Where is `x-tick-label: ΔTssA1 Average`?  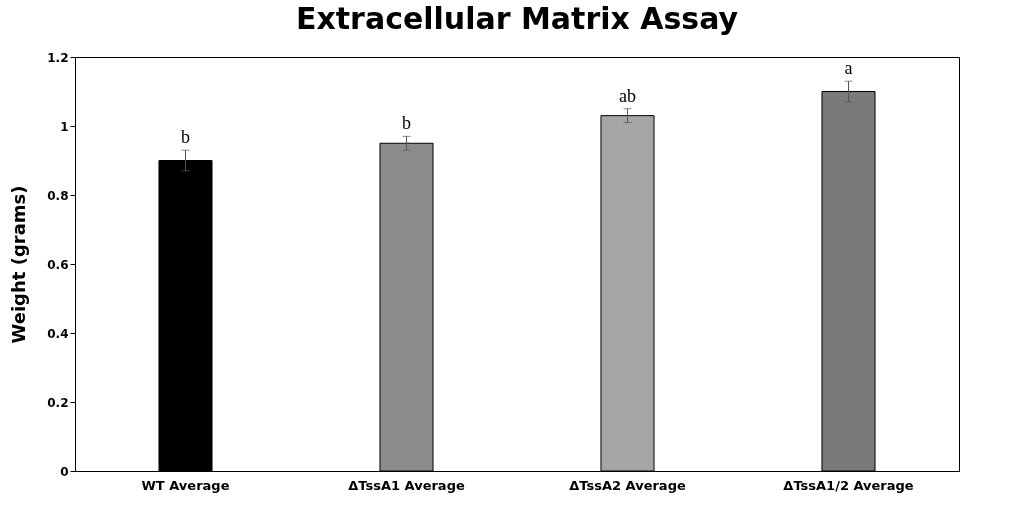 x-tick-label: ΔTssA1 Average is located at coordinates (406, 485).